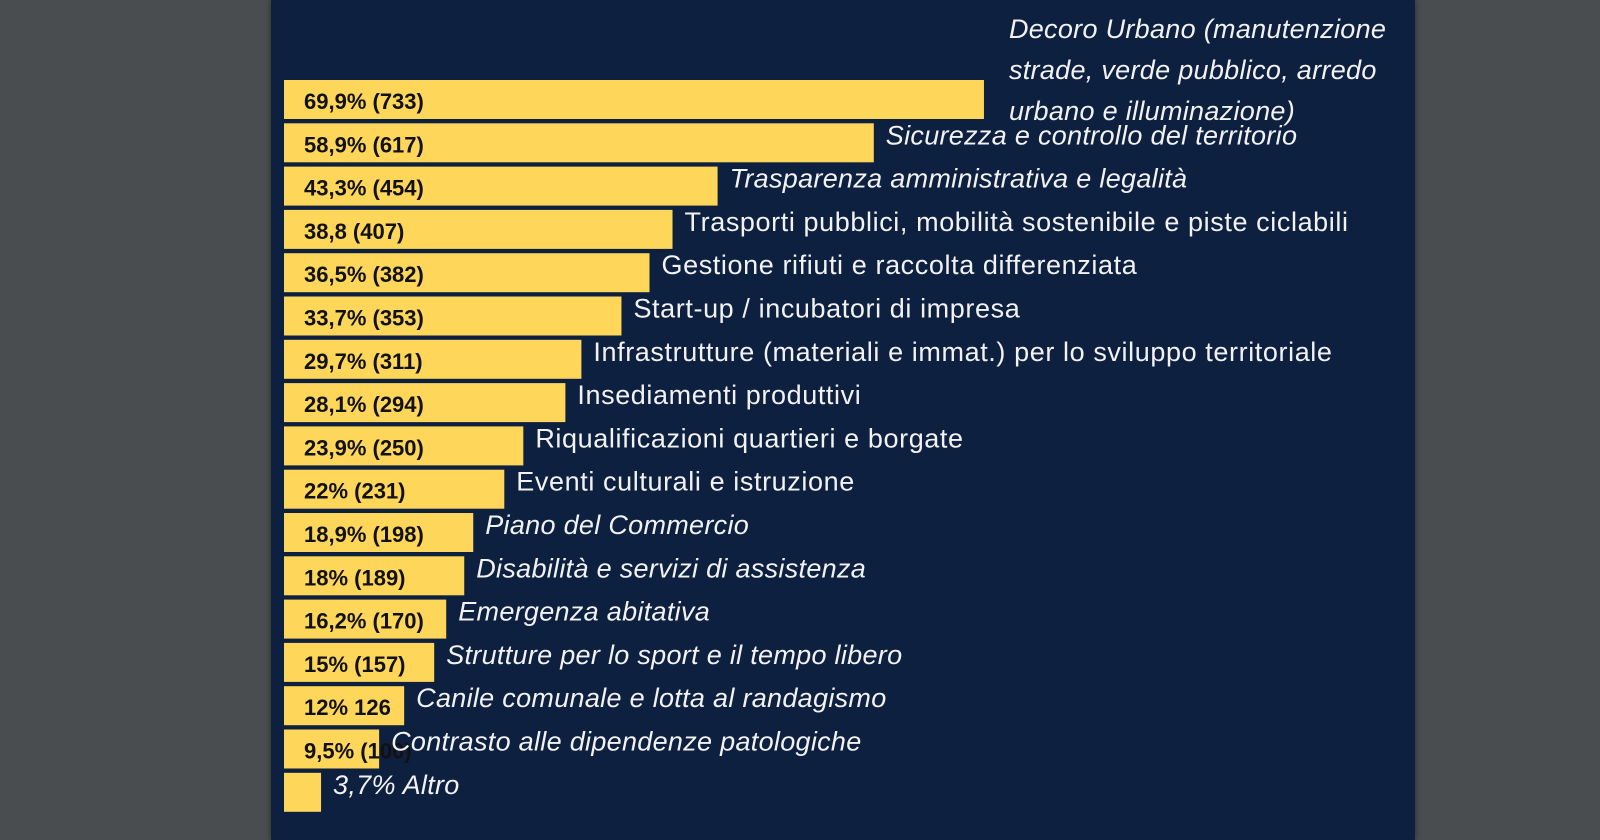  I want to click on category-label-10: Piano del Commercio, so click(617, 525).